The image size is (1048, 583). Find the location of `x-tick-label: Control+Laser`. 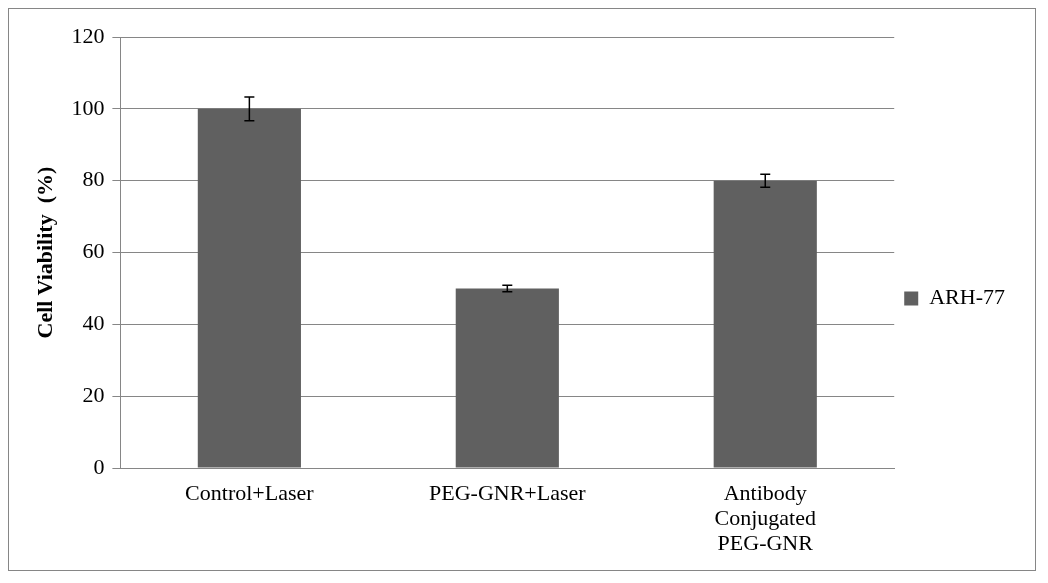

x-tick-label: Control+Laser is located at coordinates (250, 492).